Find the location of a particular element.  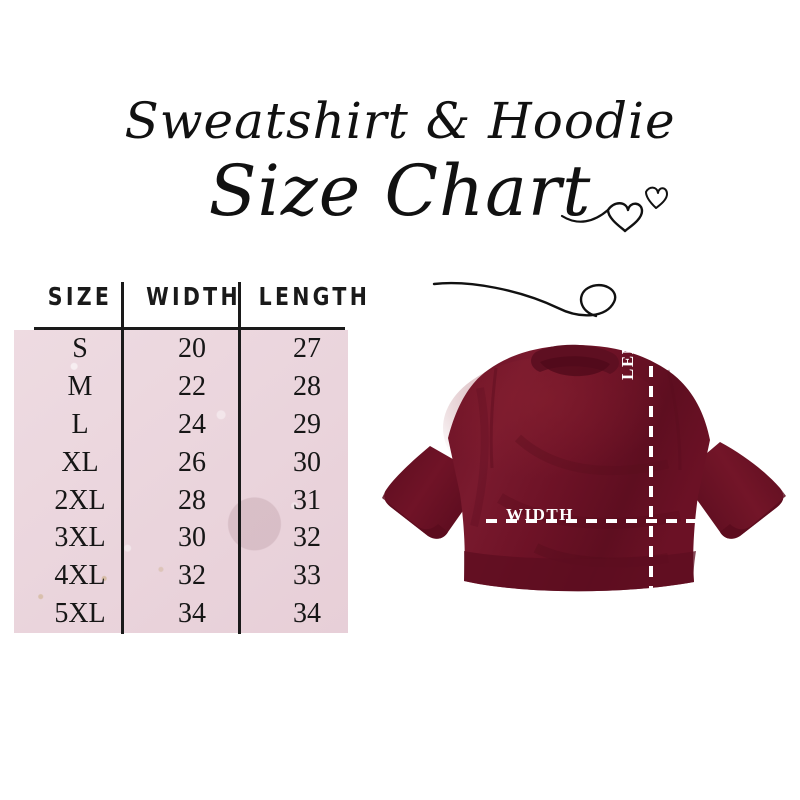

cell-size: XL is located at coordinates (80, 462).